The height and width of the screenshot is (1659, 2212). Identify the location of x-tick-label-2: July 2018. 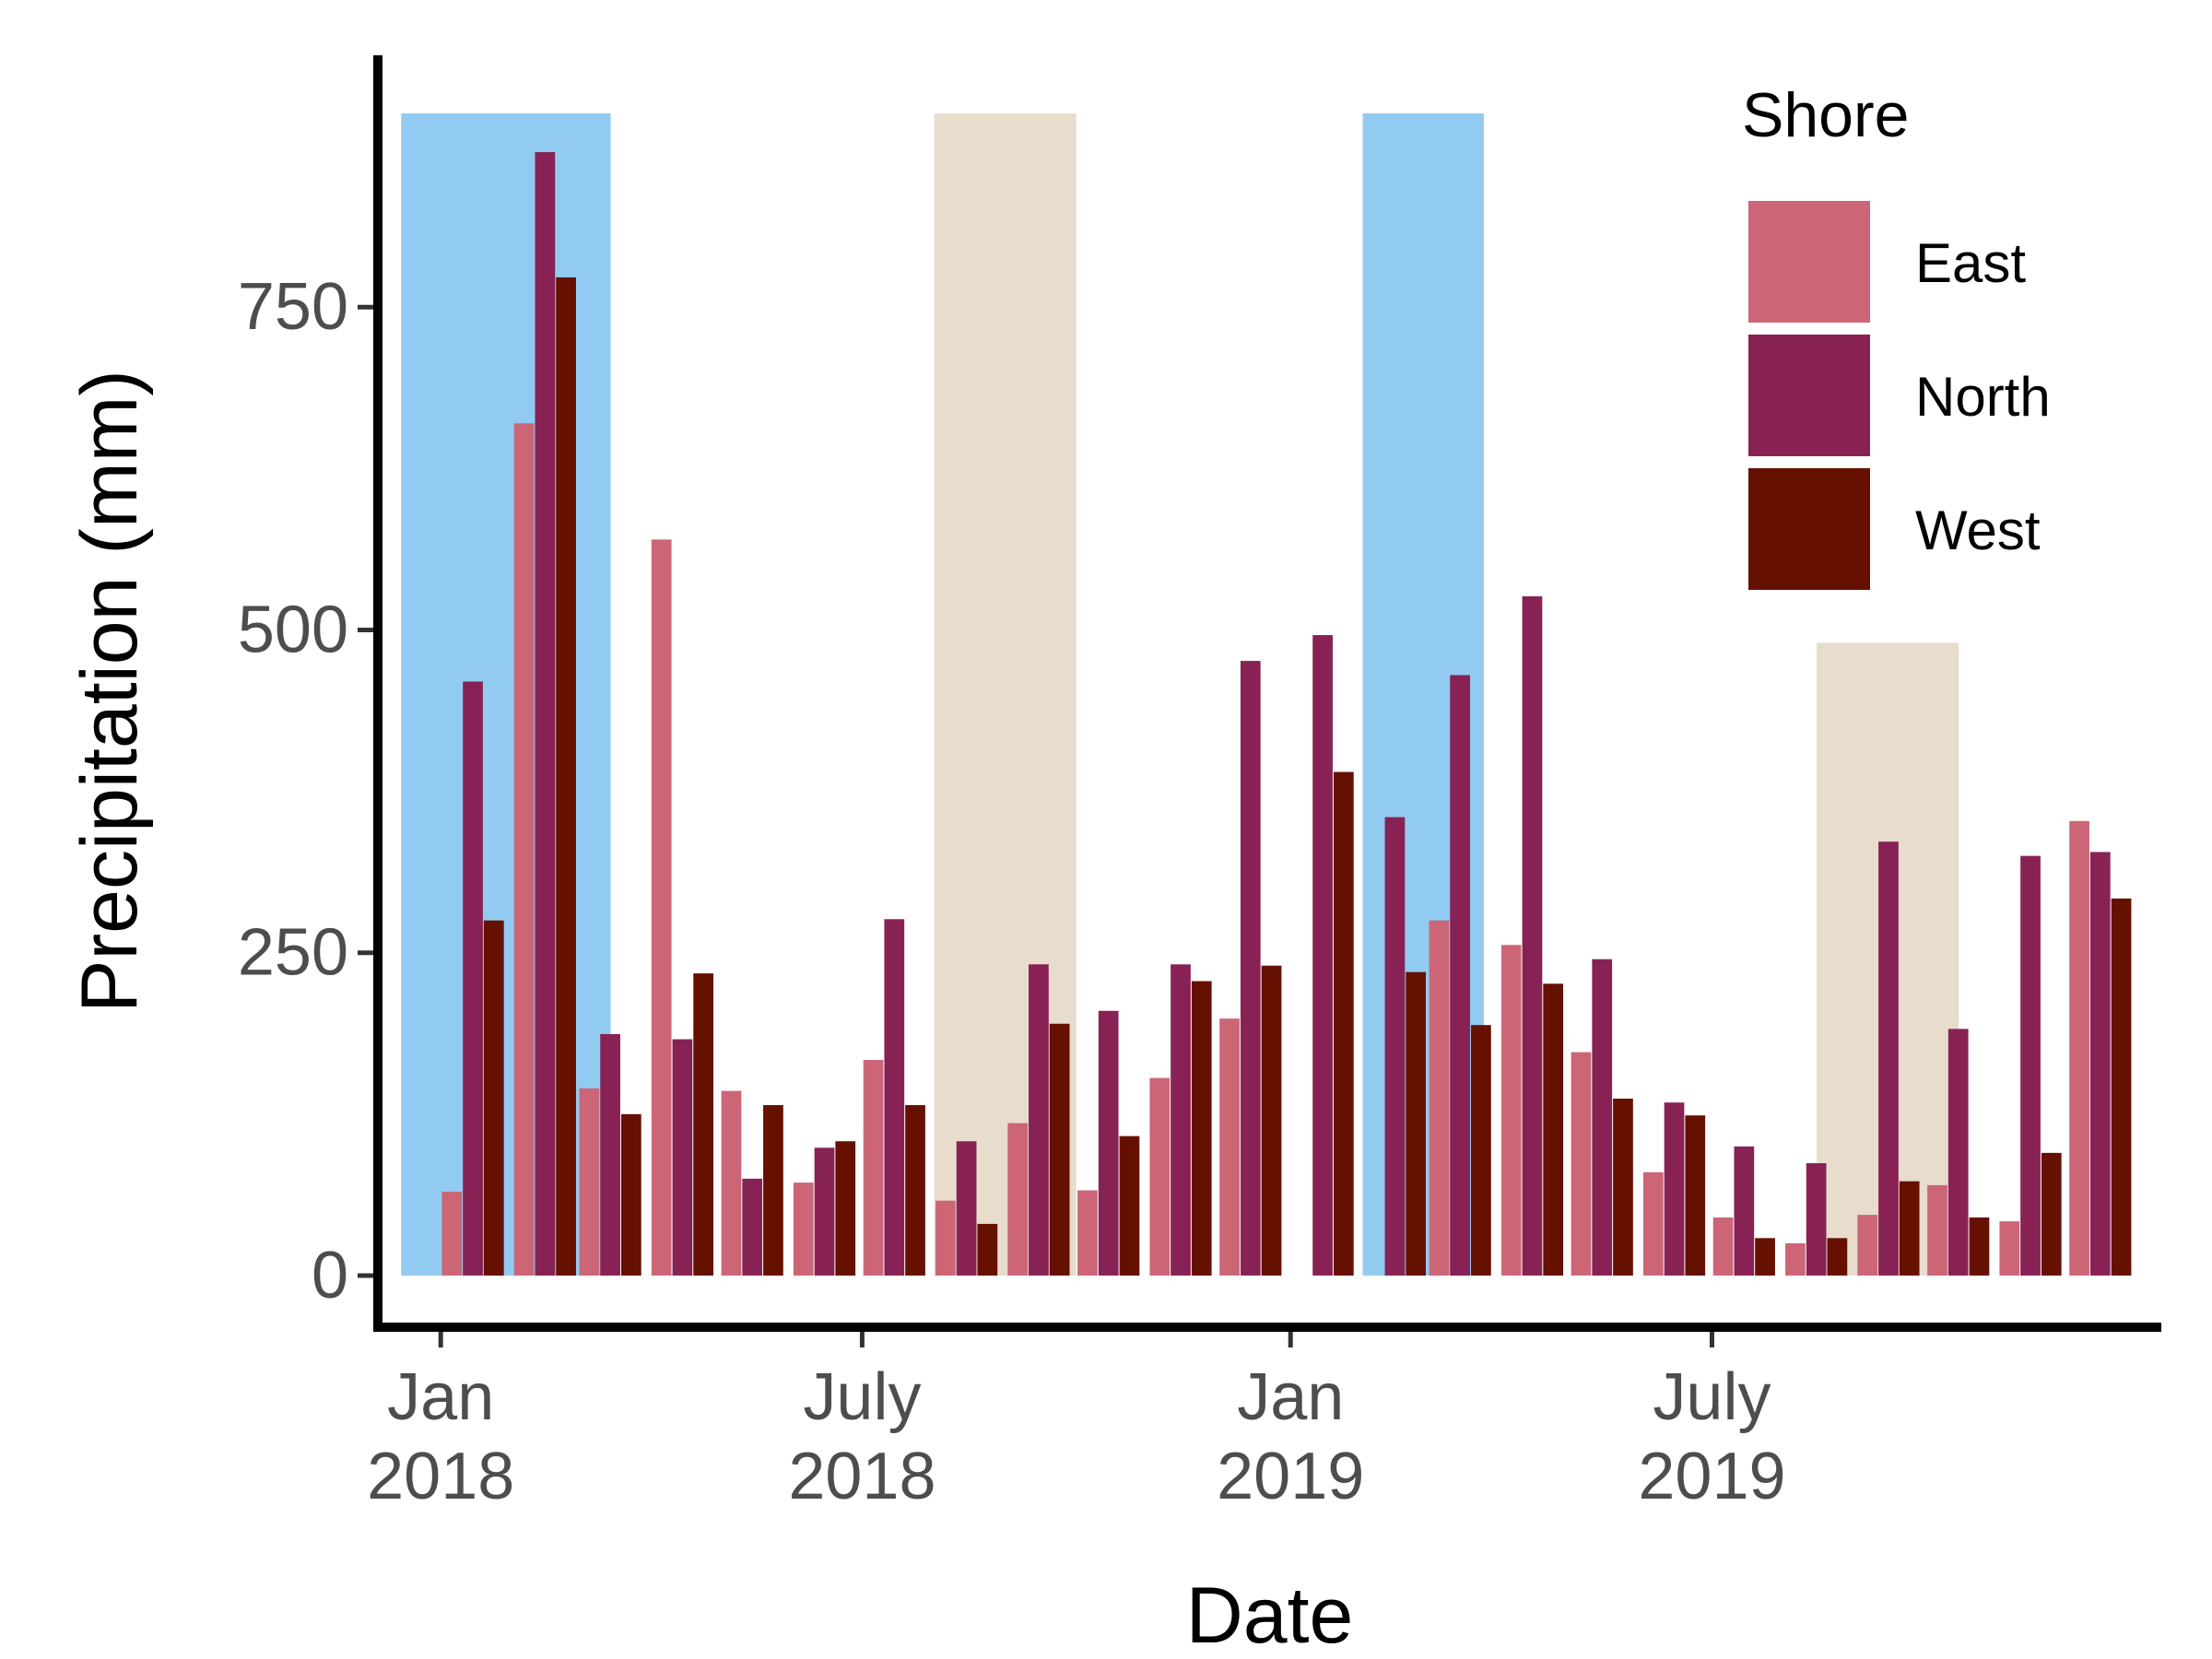
(861, 1436).